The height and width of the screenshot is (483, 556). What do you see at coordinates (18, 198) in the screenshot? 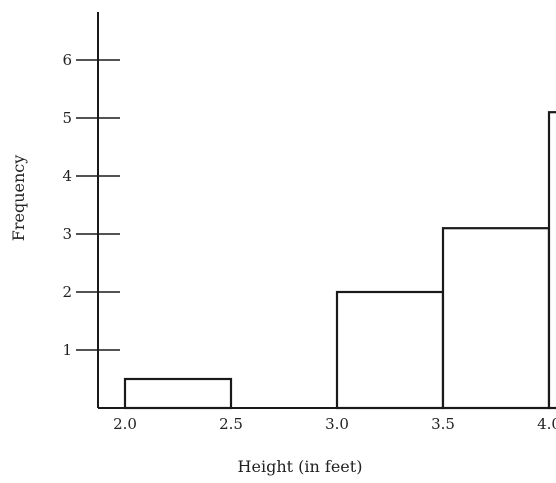
I see `y-axis-title: Frequency` at bounding box center [18, 198].